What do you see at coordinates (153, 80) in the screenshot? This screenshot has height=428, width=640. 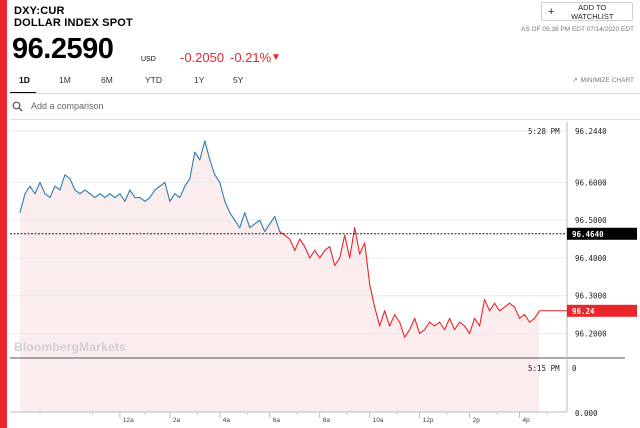 I see `tab-ytd: YTD` at bounding box center [153, 80].